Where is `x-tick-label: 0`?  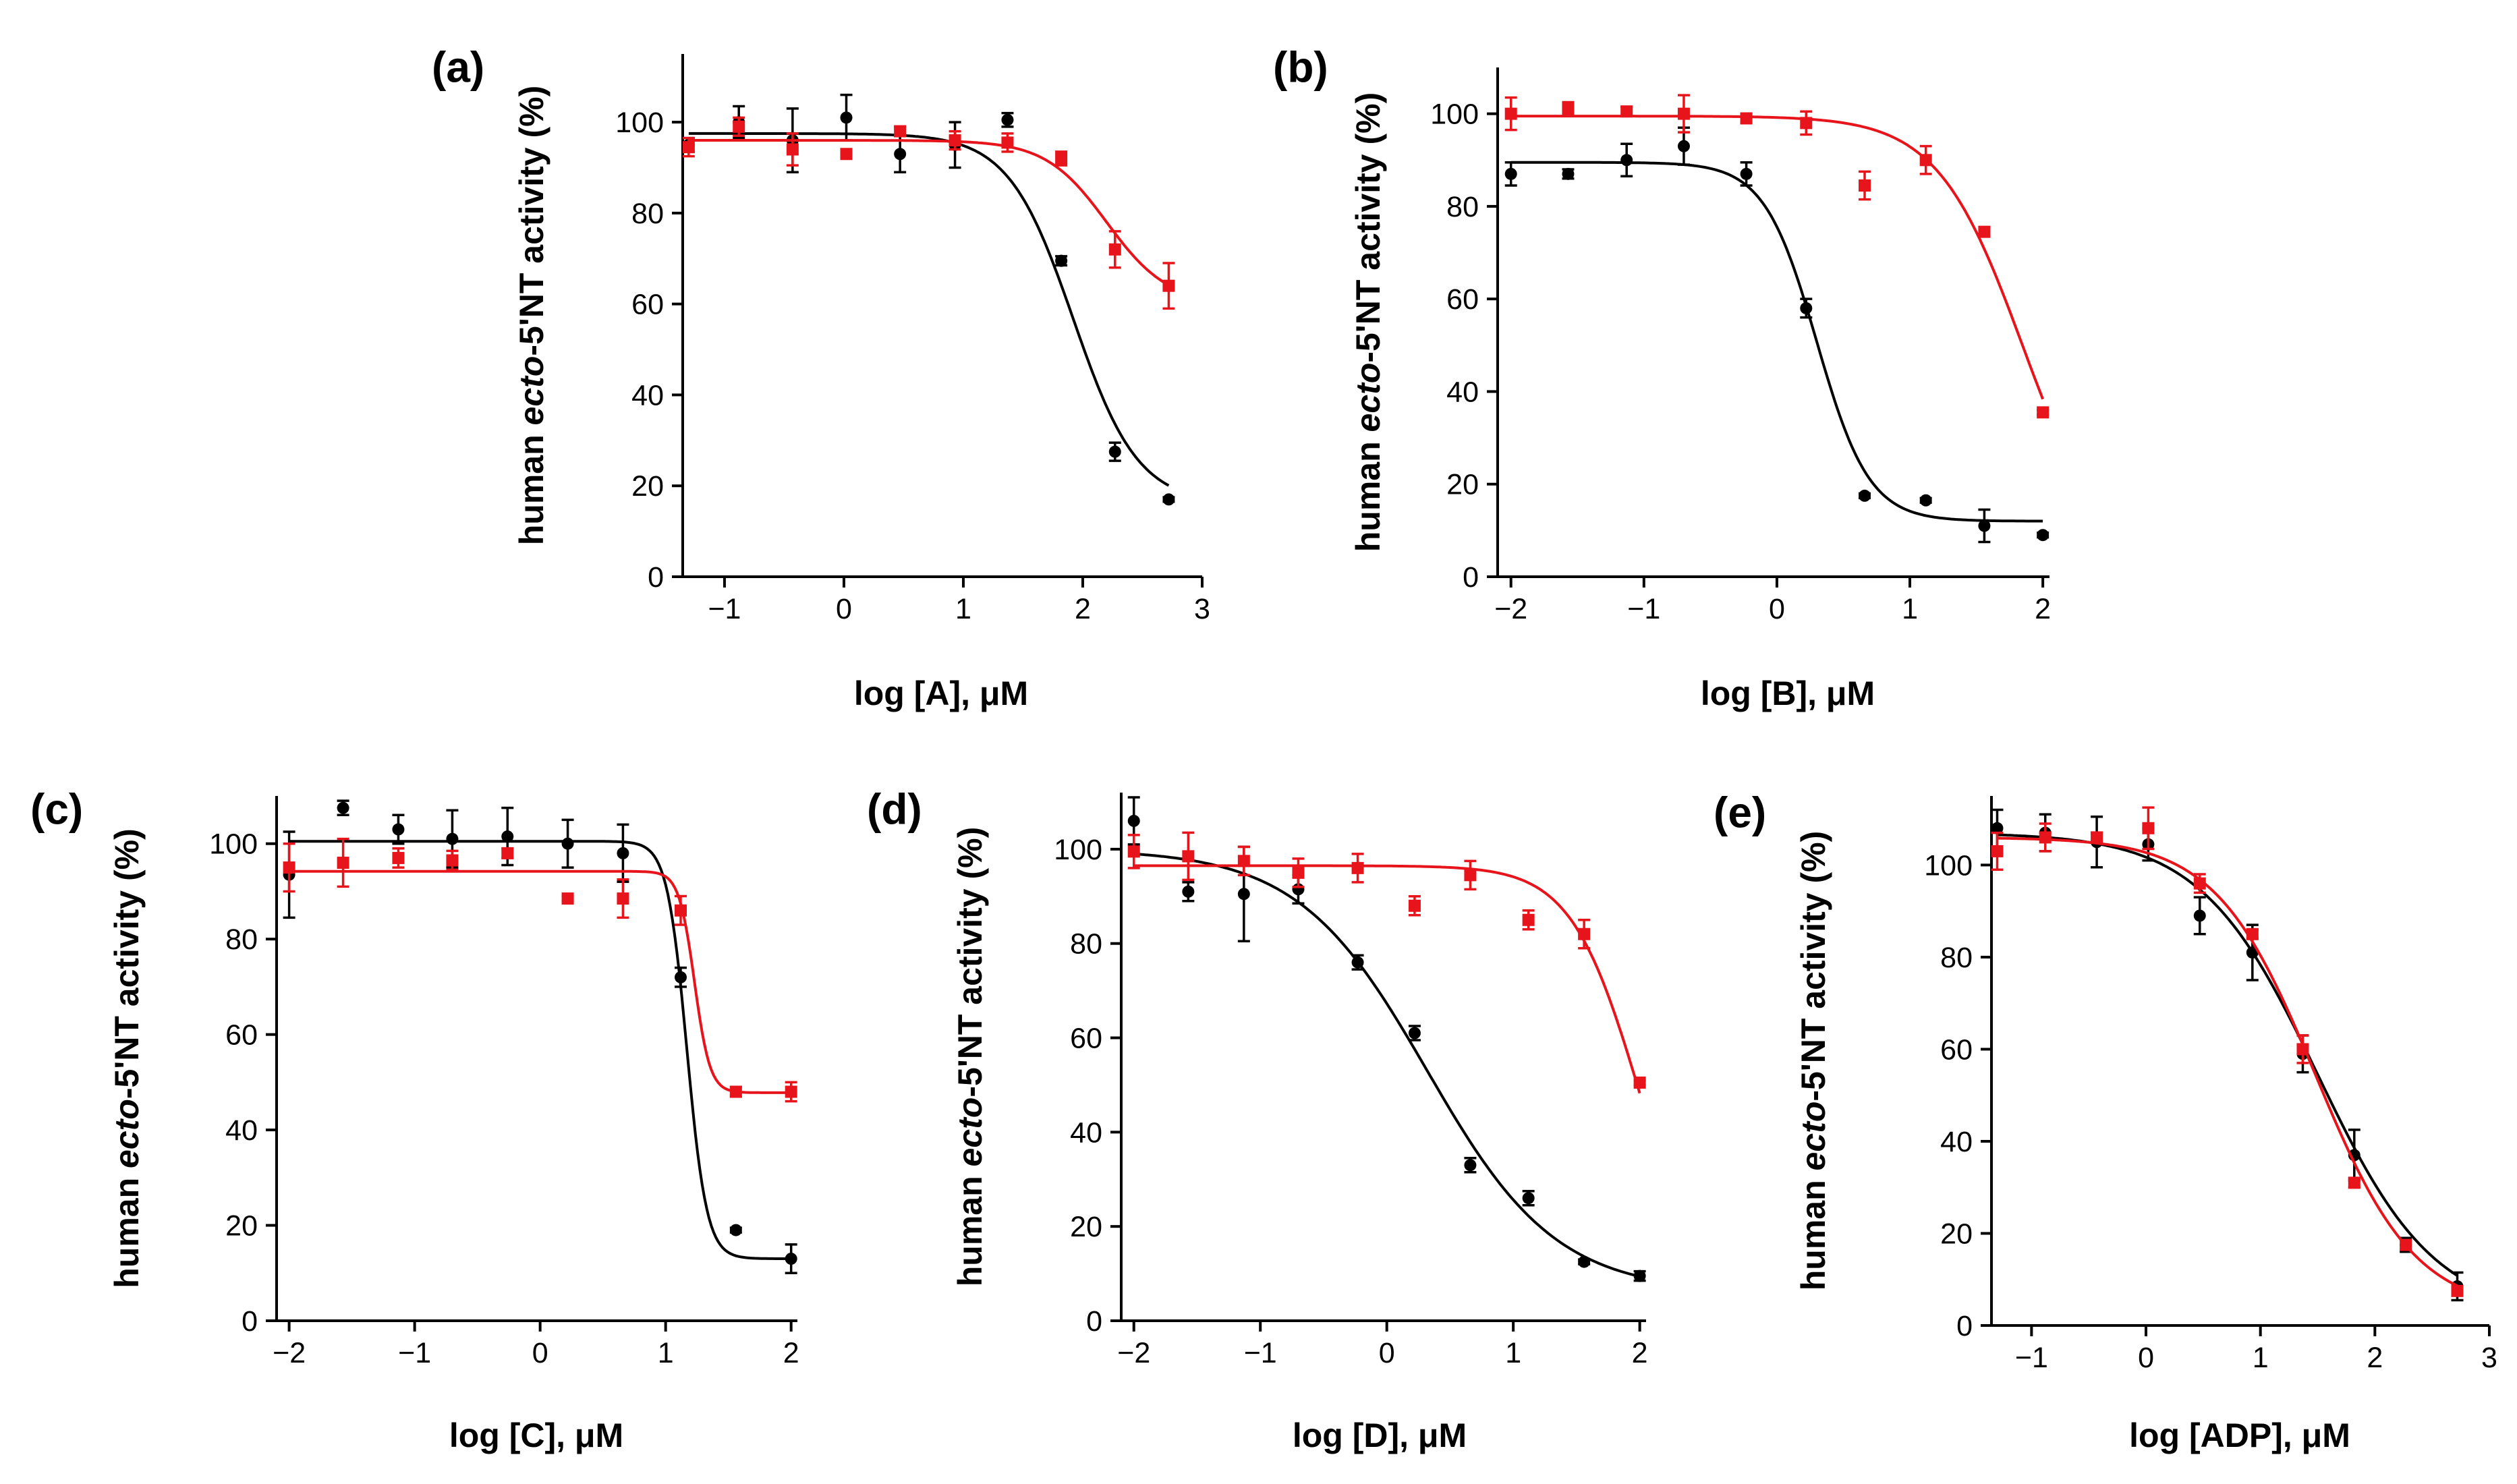
x-tick-label: 0 is located at coordinates (844, 609).